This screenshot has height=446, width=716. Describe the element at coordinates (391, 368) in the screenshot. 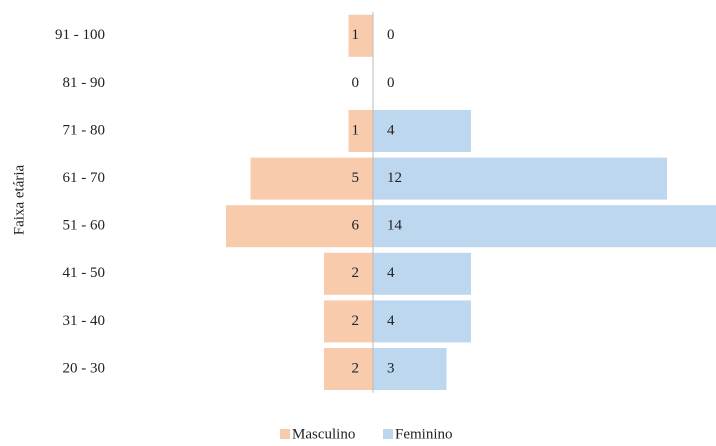

I see `data-label: 3` at that location.